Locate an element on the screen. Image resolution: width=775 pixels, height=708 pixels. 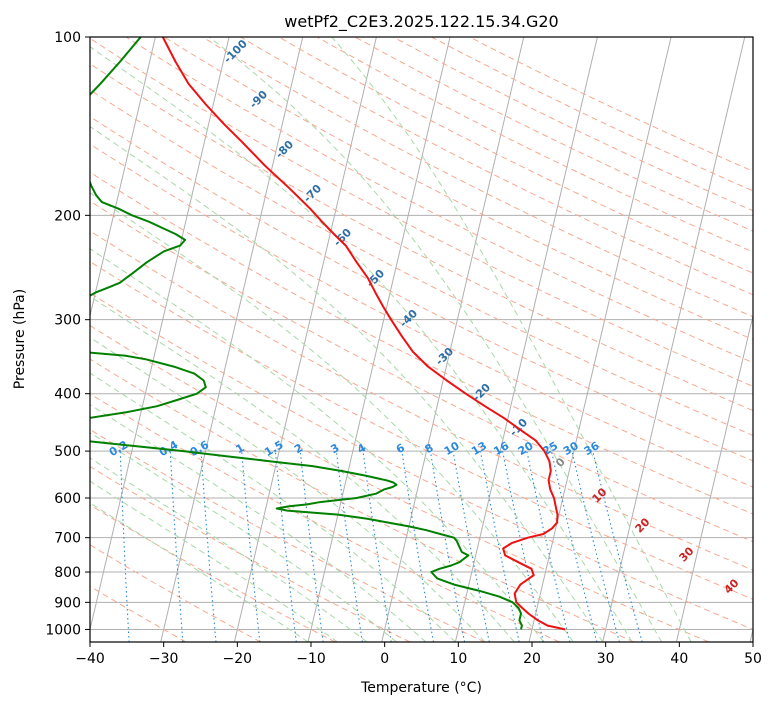
mixing-ratio-label: 13 is located at coordinates (479, 448).